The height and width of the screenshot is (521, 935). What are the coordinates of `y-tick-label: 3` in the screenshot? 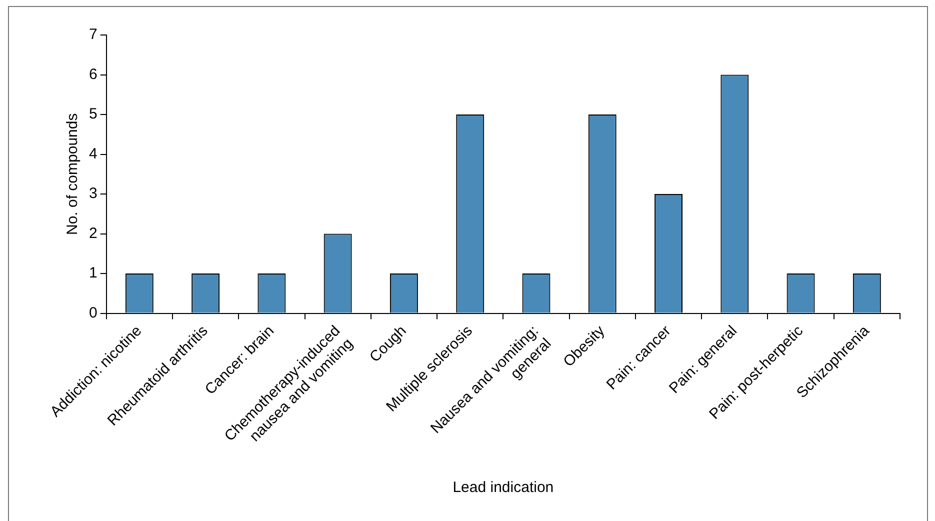 It's located at (93, 193).